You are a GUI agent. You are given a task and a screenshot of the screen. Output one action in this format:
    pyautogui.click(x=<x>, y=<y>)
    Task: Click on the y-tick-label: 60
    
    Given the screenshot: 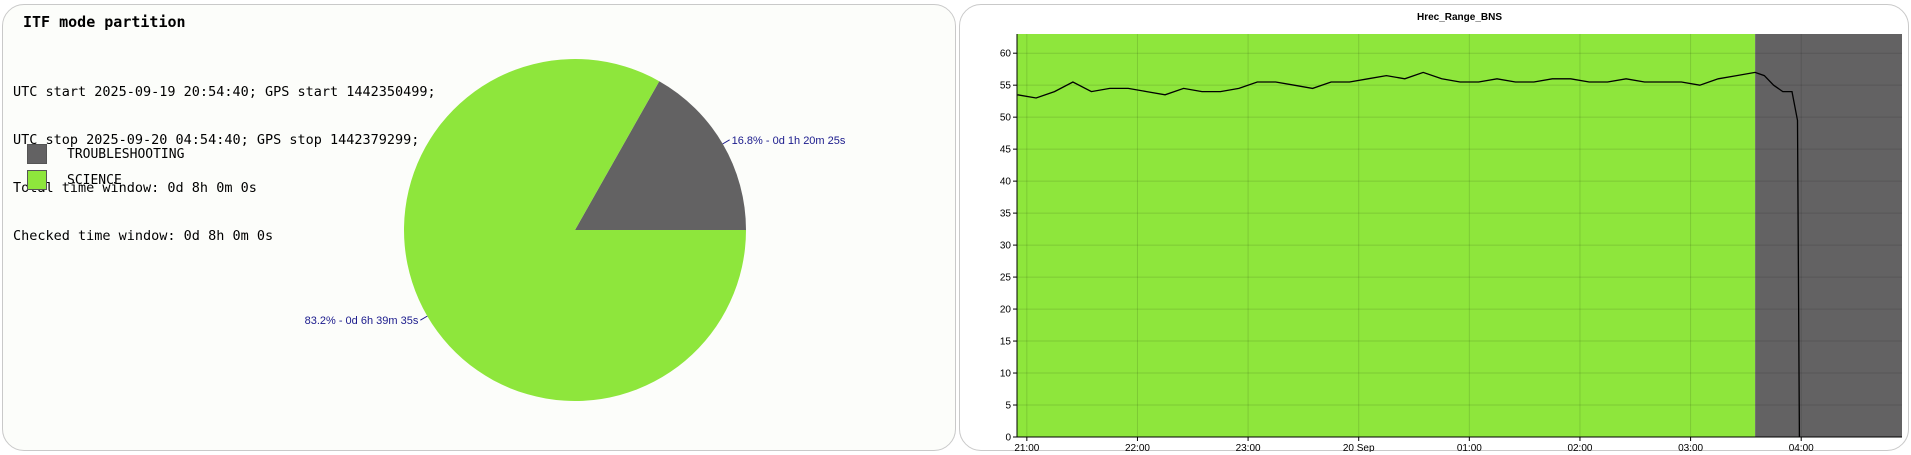 What is the action you would take?
    pyautogui.click(x=1006, y=54)
    